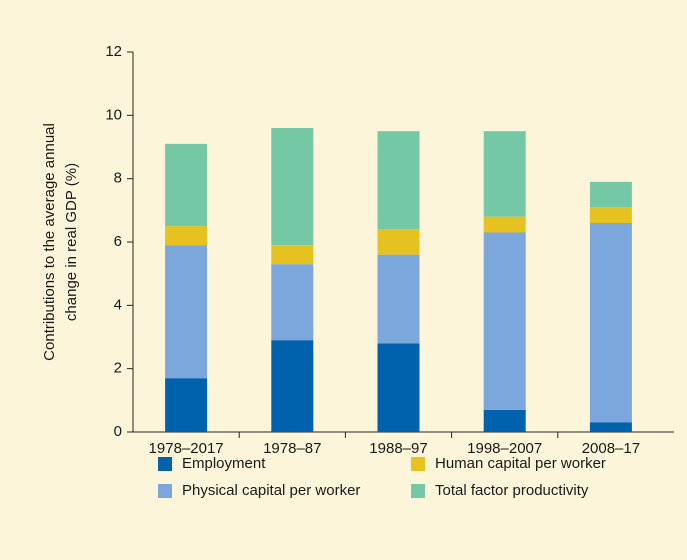  I want to click on legend-label: Total factor productivity, so click(512, 490).